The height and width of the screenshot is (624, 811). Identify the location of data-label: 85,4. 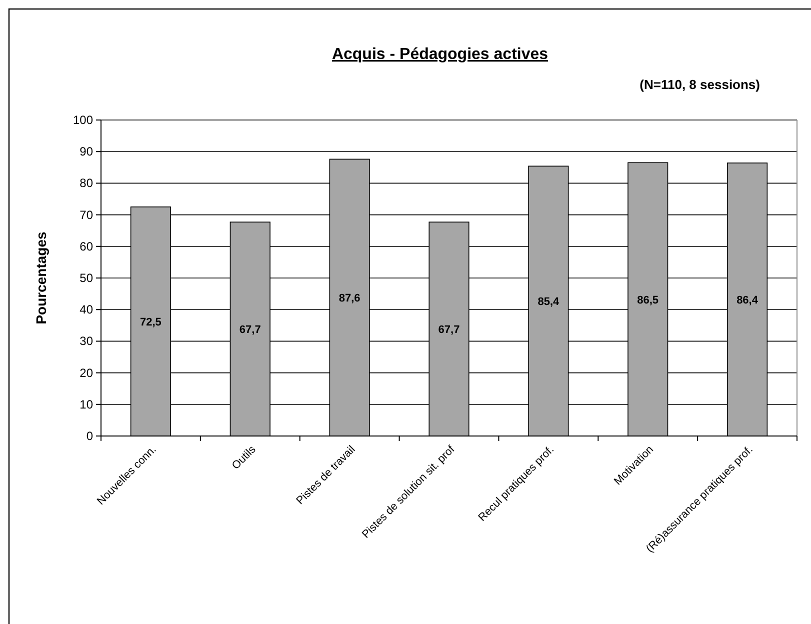
(549, 302).